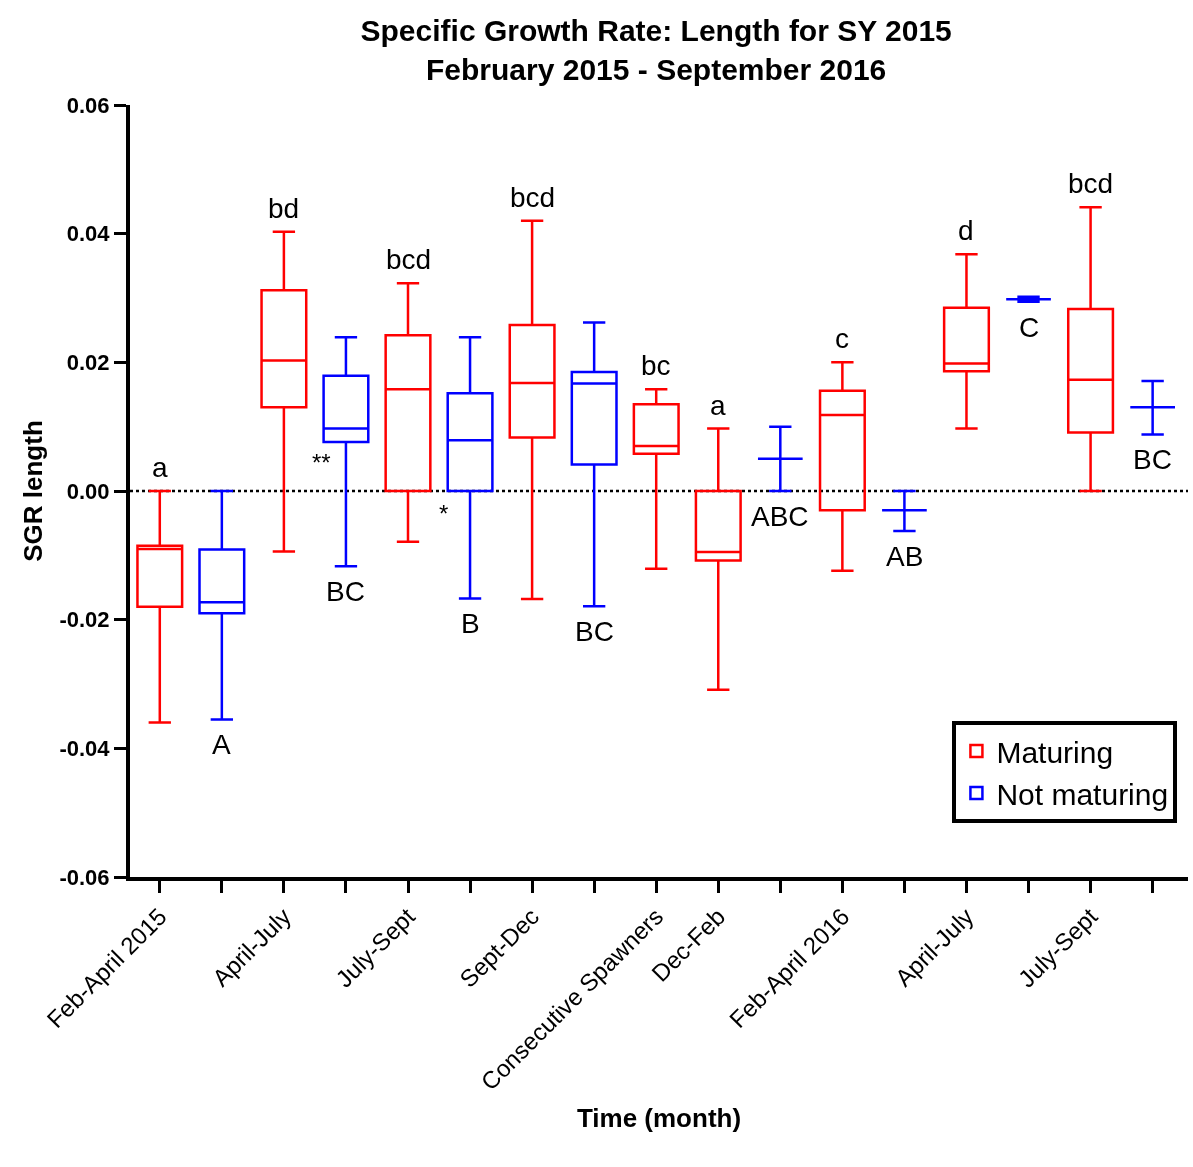 This screenshot has width=1193, height=1167. I want to click on legend-label: Maturing, so click(1055, 752).